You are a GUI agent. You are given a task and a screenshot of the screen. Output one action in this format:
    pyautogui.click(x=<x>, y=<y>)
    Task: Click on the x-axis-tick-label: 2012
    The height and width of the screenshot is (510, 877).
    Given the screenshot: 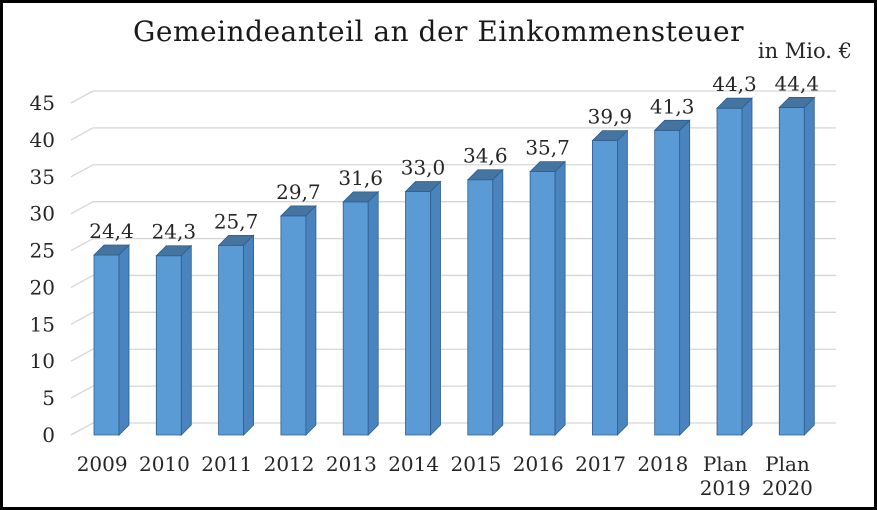 What is the action you would take?
    pyautogui.click(x=289, y=464)
    